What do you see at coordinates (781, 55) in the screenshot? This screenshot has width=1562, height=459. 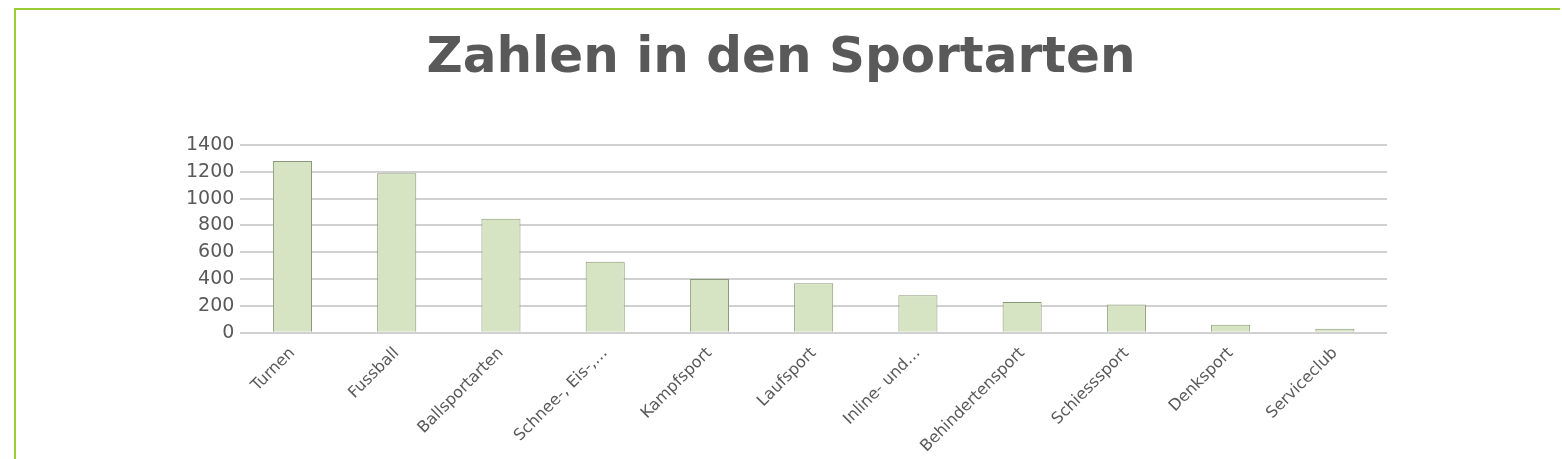 I see `chart-title: Zahlen in den Sportarten` at bounding box center [781, 55].